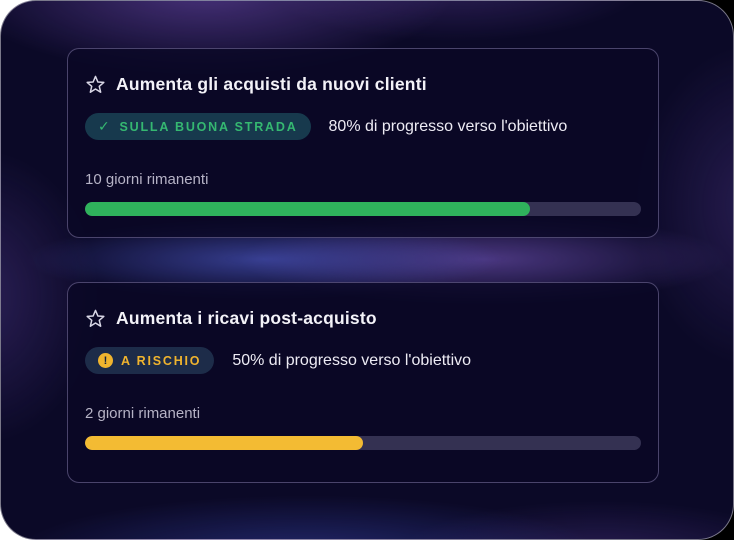  I want to click on goal-title: Aumenta i ricavi post-acquisto, so click(246, 318).